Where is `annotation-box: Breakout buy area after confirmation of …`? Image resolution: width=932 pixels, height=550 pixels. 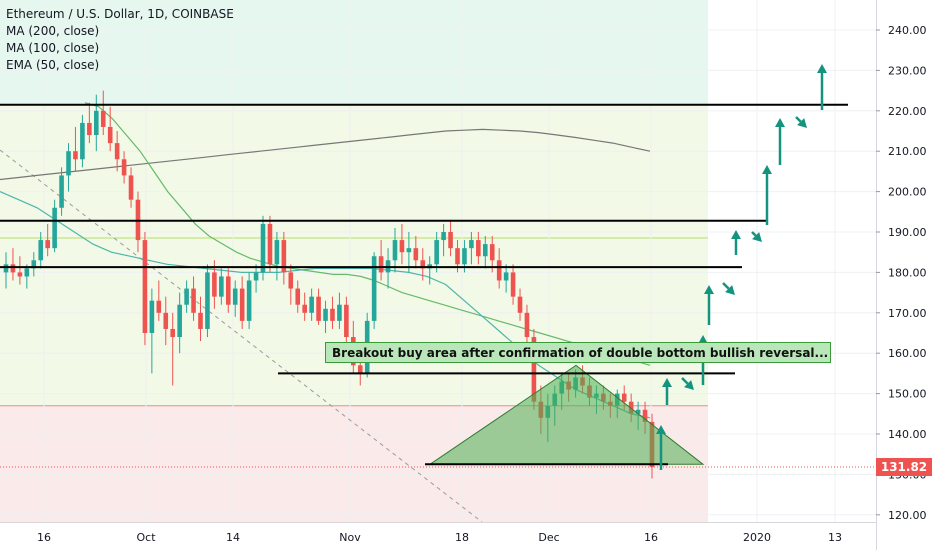 annotation-box: Breakout buy area after confirmation of … is located at coordinates (578, 352).